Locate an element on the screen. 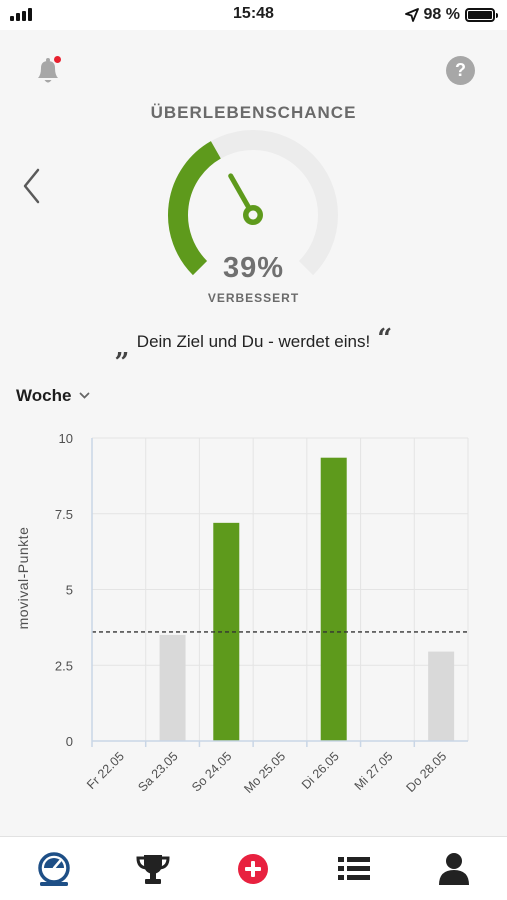  chart-y-tick-label: 5 is located at coordinates (69, 590).